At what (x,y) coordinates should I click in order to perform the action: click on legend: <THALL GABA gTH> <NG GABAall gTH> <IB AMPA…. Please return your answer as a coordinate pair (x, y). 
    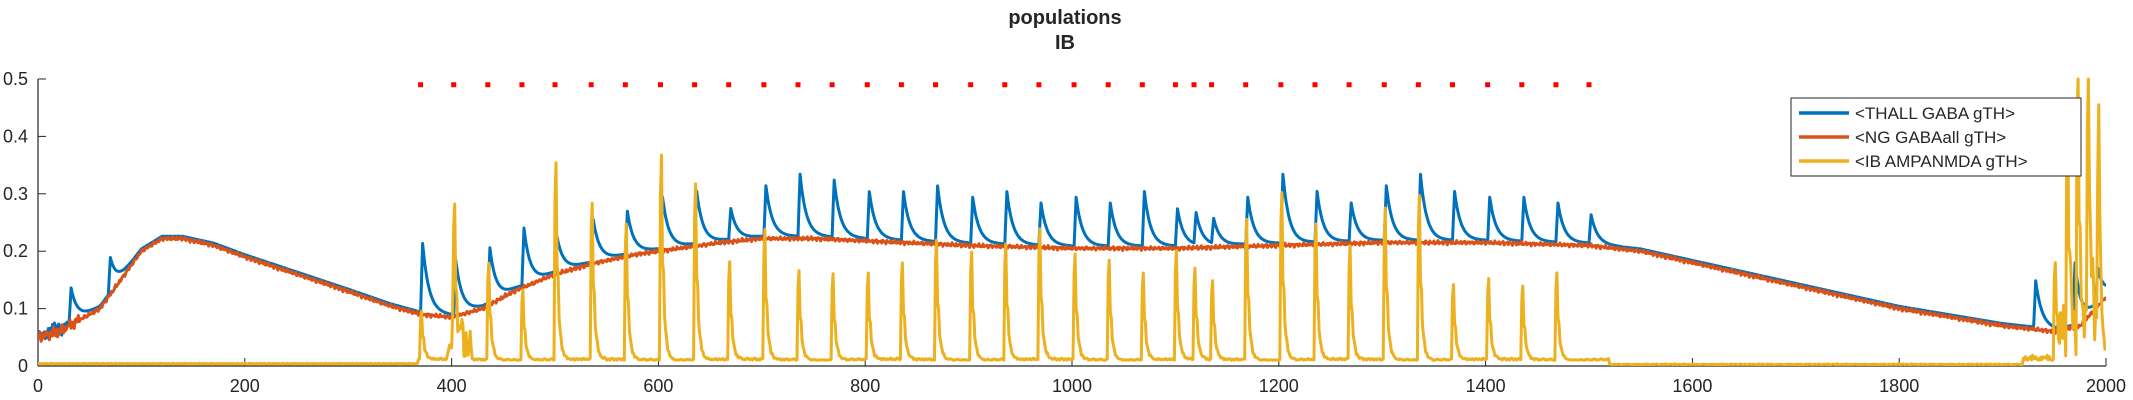
    Looking at the image, I should click on (1936, 137).